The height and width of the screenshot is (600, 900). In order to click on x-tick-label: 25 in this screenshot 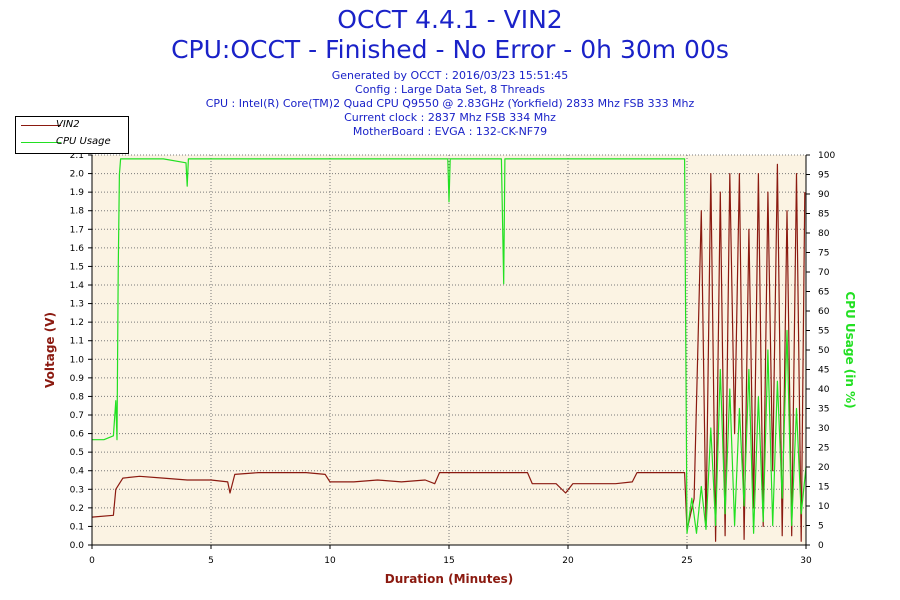, I will do `click(686, 561)`.